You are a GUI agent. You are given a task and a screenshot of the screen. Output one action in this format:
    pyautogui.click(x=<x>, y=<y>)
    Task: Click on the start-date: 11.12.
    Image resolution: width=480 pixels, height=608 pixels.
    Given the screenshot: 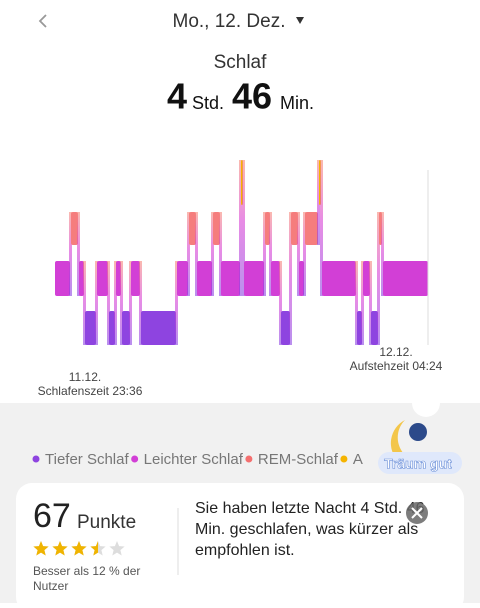 What is the action you would take?
    pyautogui.click(x=85, y=377)
    